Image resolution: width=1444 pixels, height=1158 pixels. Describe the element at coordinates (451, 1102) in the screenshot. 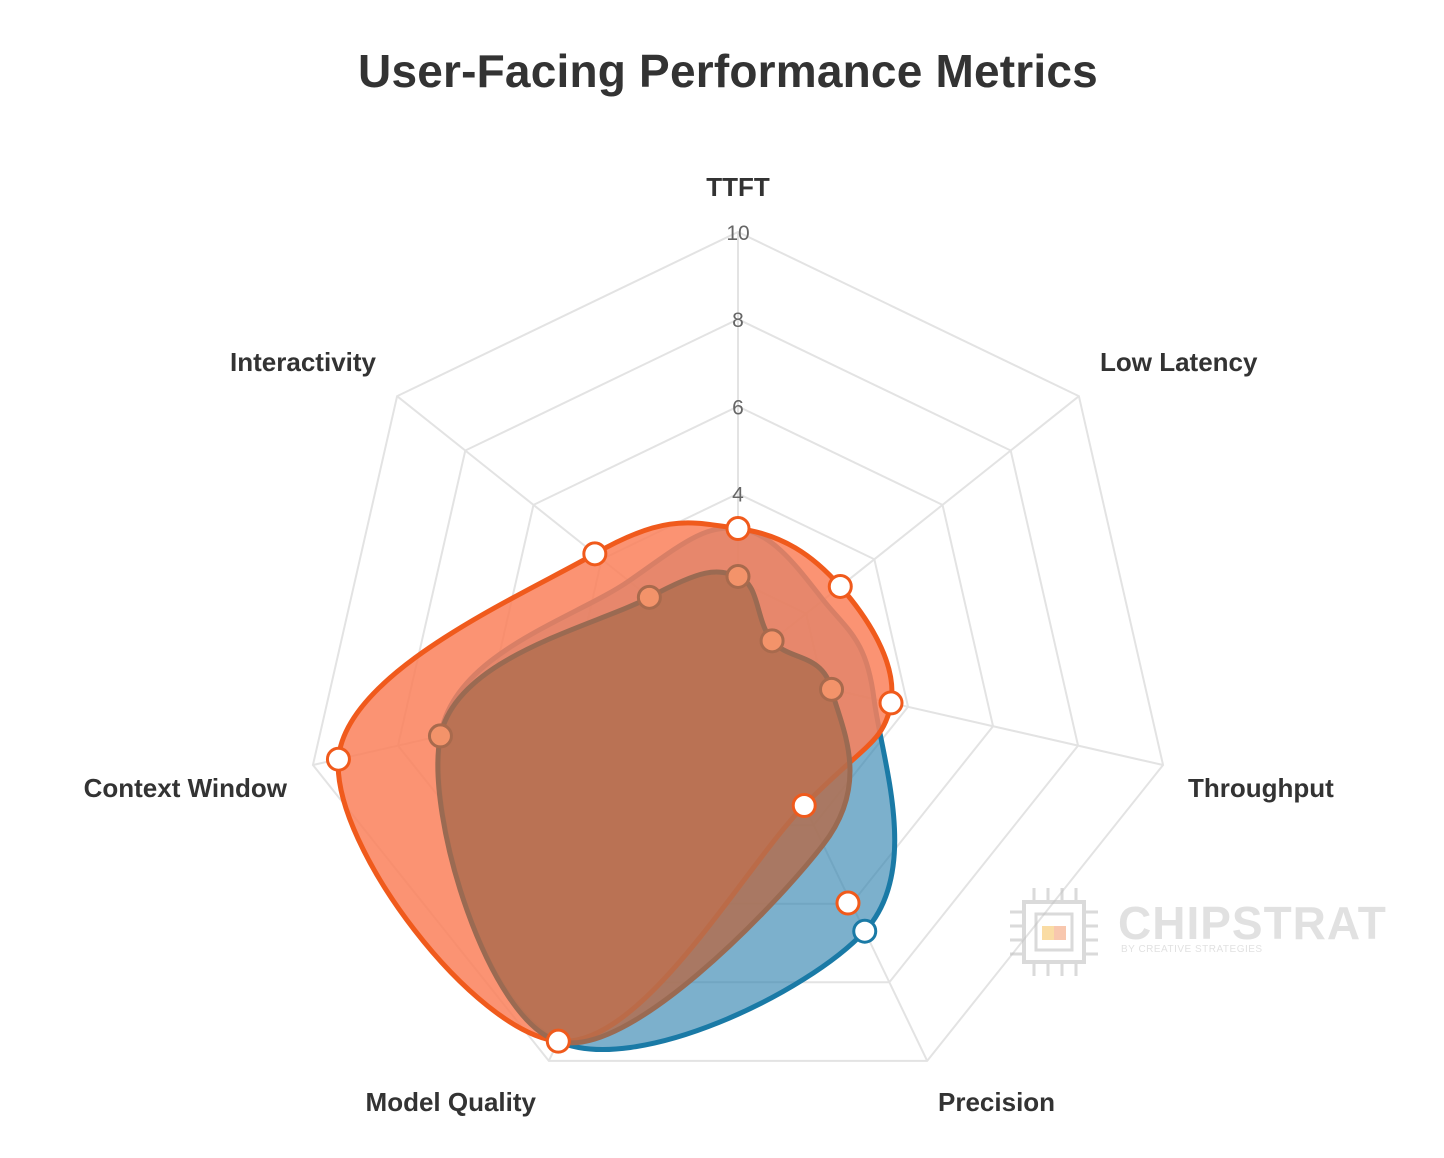

I see `axis-label-4: Model Quality` at that location.